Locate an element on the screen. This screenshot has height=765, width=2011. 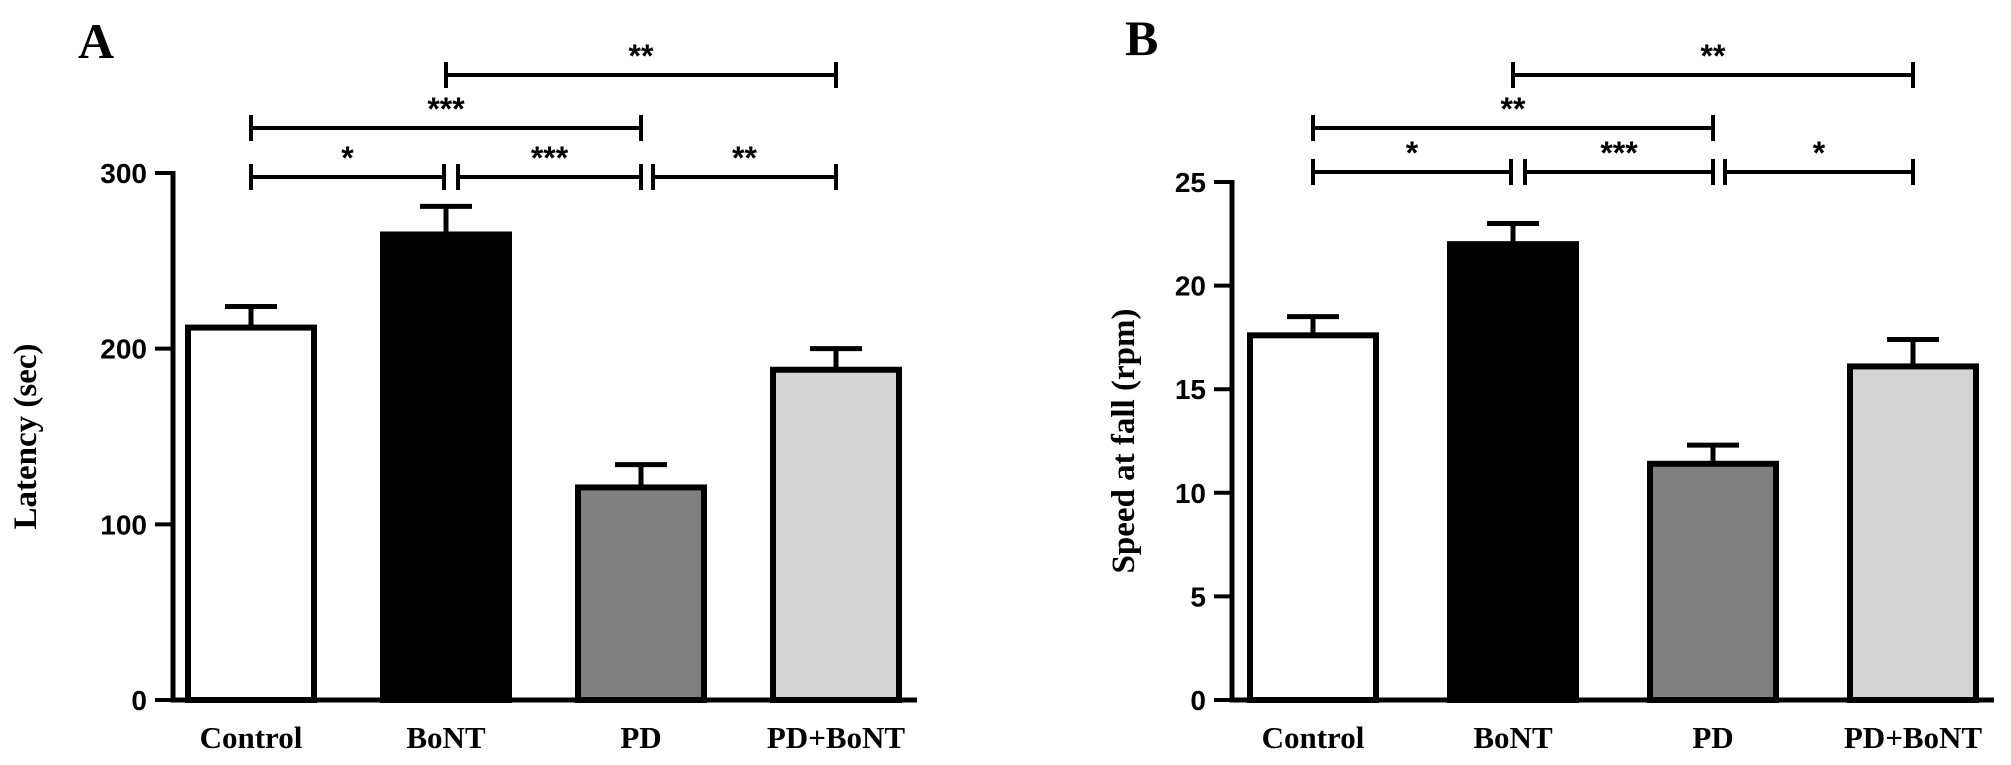
y-tick-label: 15 is located at coordinates (1190, 389).